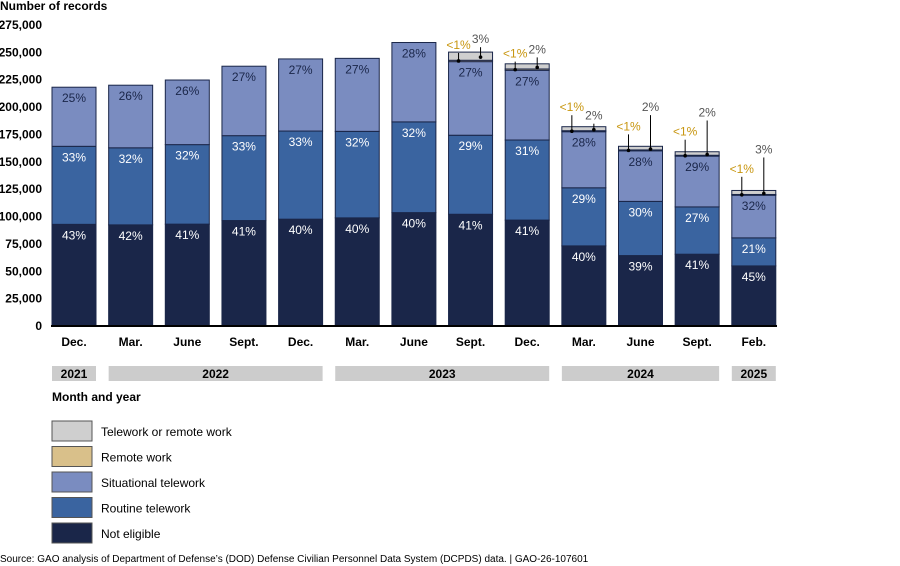 The image size is (900, 566). Describe the element at coordinates (301, 192) in the screenshot. I see `bar-group: 40% 33% 27%` at that location.